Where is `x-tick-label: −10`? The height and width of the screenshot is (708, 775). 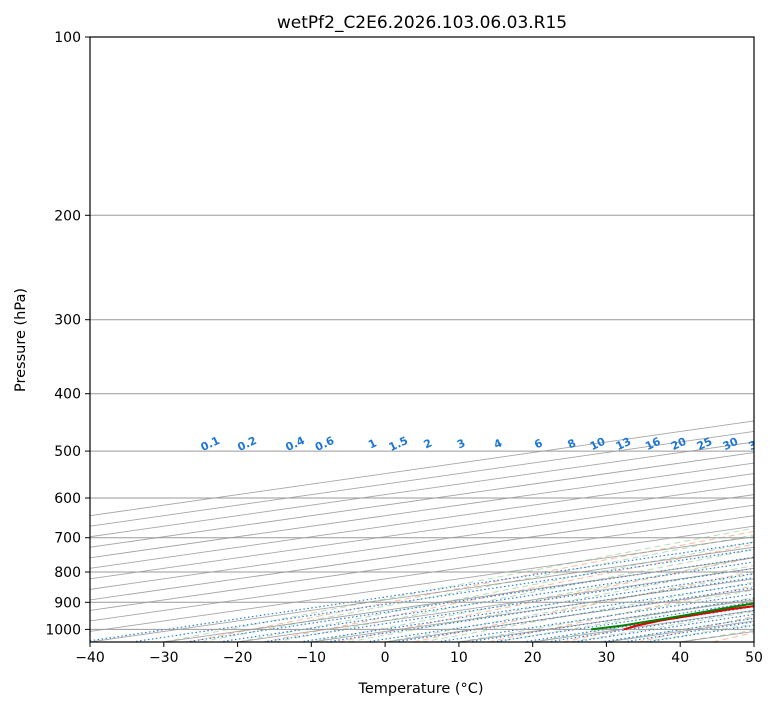
x-tick-label: −10 is located at coordinates (312, 658).